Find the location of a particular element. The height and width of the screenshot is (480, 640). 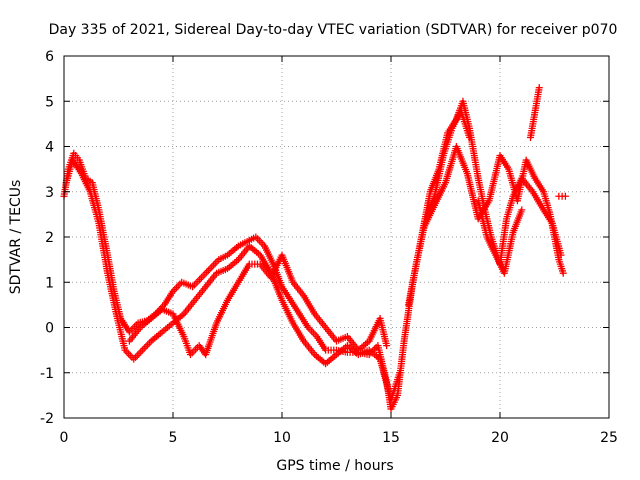

y-tick-label: 2 is located at coordinates (49, 238).